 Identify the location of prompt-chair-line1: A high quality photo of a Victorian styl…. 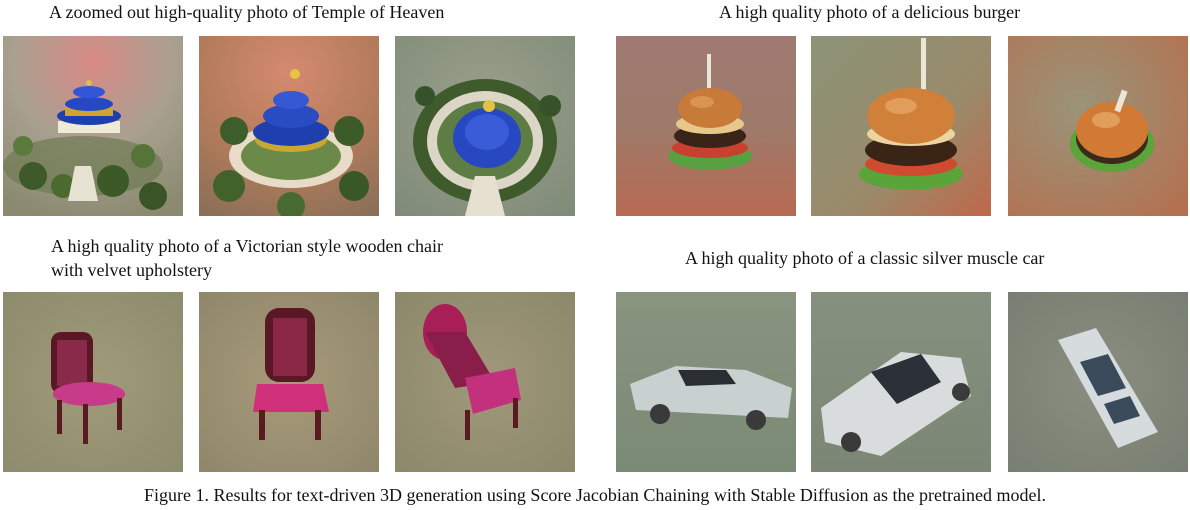
(247, 246).